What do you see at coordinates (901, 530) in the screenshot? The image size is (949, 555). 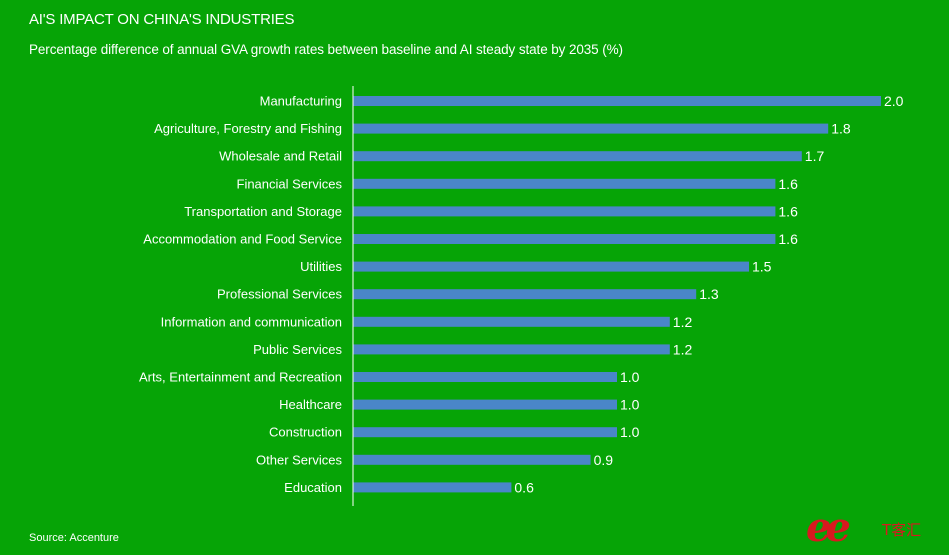 I see `logo-text: T客汇` at bounding box center [901, 530].